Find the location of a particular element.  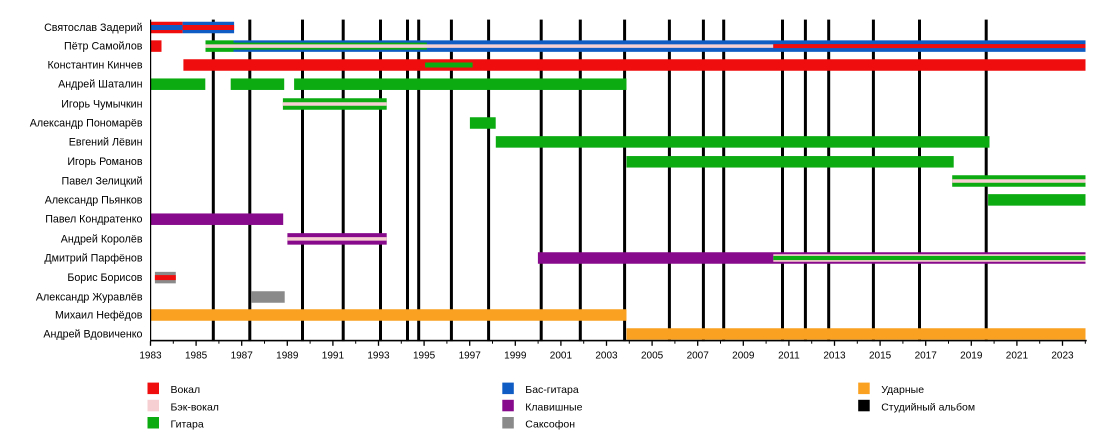

svg-text: 1997 is located at coordinates (470, 356).